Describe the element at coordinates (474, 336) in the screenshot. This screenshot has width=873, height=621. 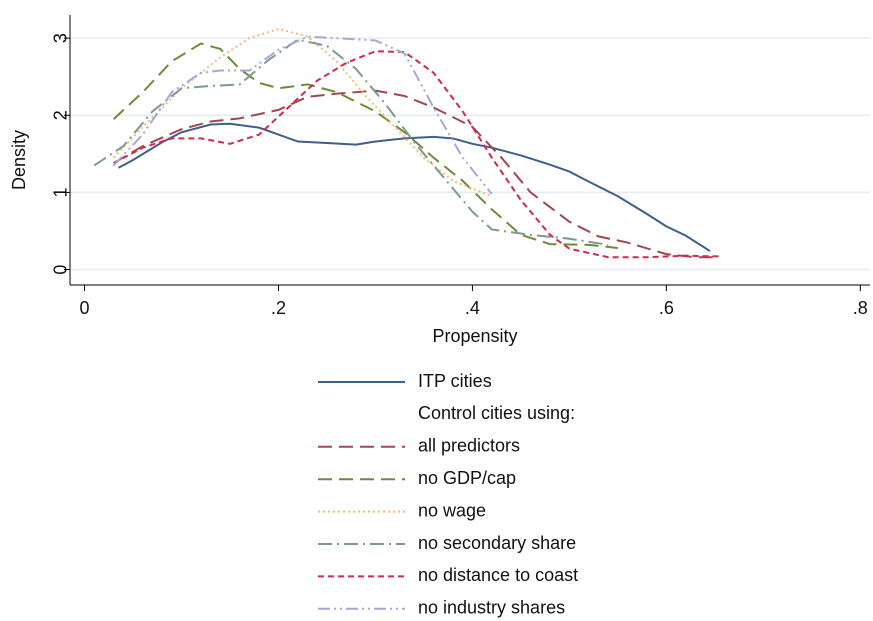
I see `x-axis-label: Propensity` at that location.